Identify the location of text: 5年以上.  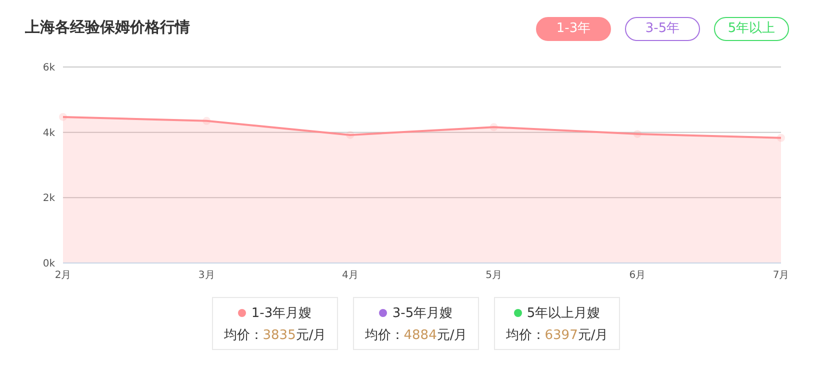
(751, 29).